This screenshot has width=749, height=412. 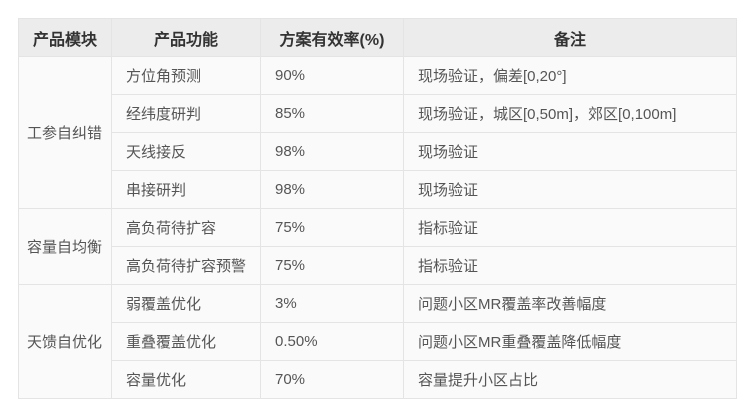 What do you see at coordinates (570, 341) in the screenshot?
I see `remark-cell: 问题小区MR重叠覆盖降低幅度` at bounding box center [570, 341].